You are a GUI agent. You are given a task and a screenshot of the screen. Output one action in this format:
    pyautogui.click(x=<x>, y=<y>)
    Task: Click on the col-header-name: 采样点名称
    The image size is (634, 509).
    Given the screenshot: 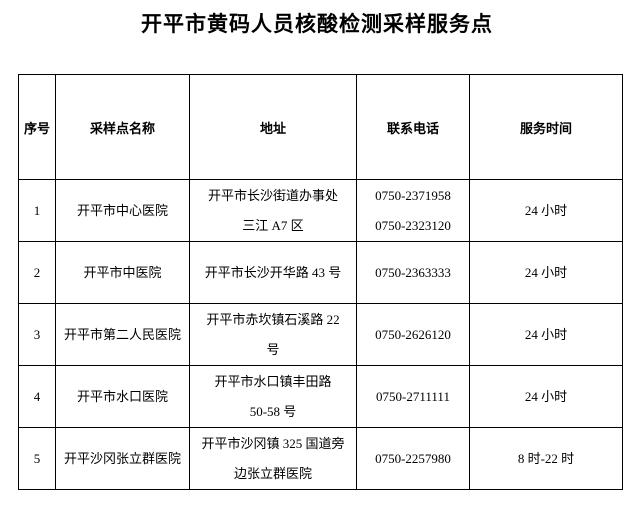 What is the action you would take?
    pyautogui.click(x=122, y=127)
    